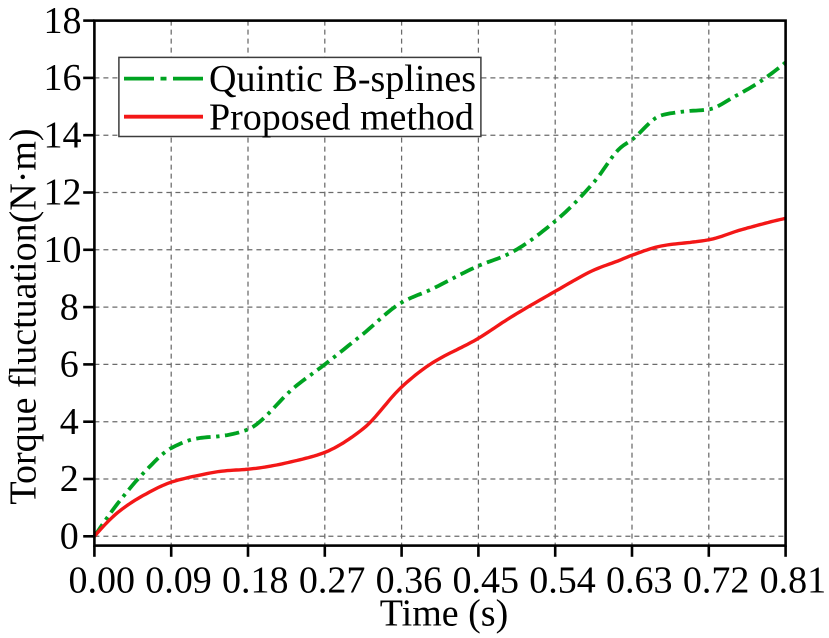 The image size is (829, 638). Describe the element at coordinates (341, 118) in the screenshot. I see `svg-text: Proposed method` at that location.